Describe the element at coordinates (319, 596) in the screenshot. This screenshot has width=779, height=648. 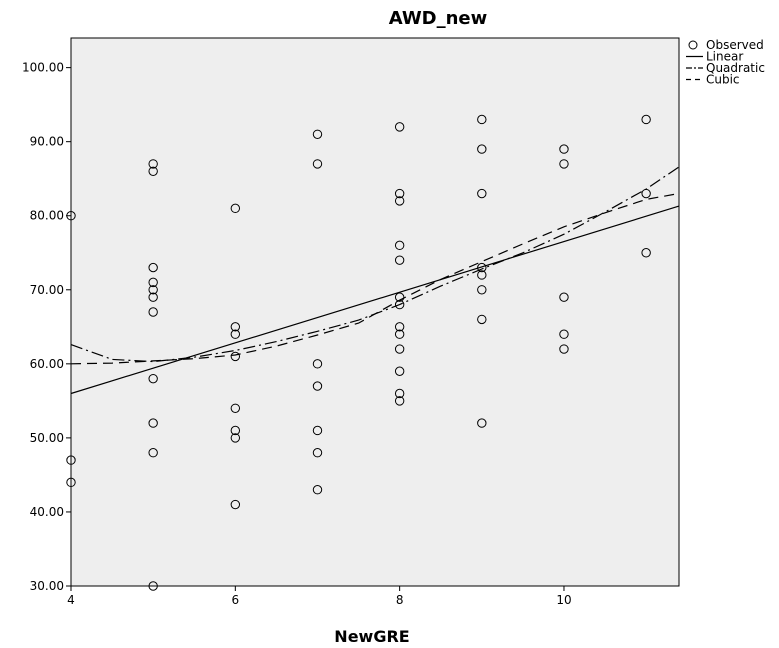
I see `x-axis: 4 6 8 10` at that location.